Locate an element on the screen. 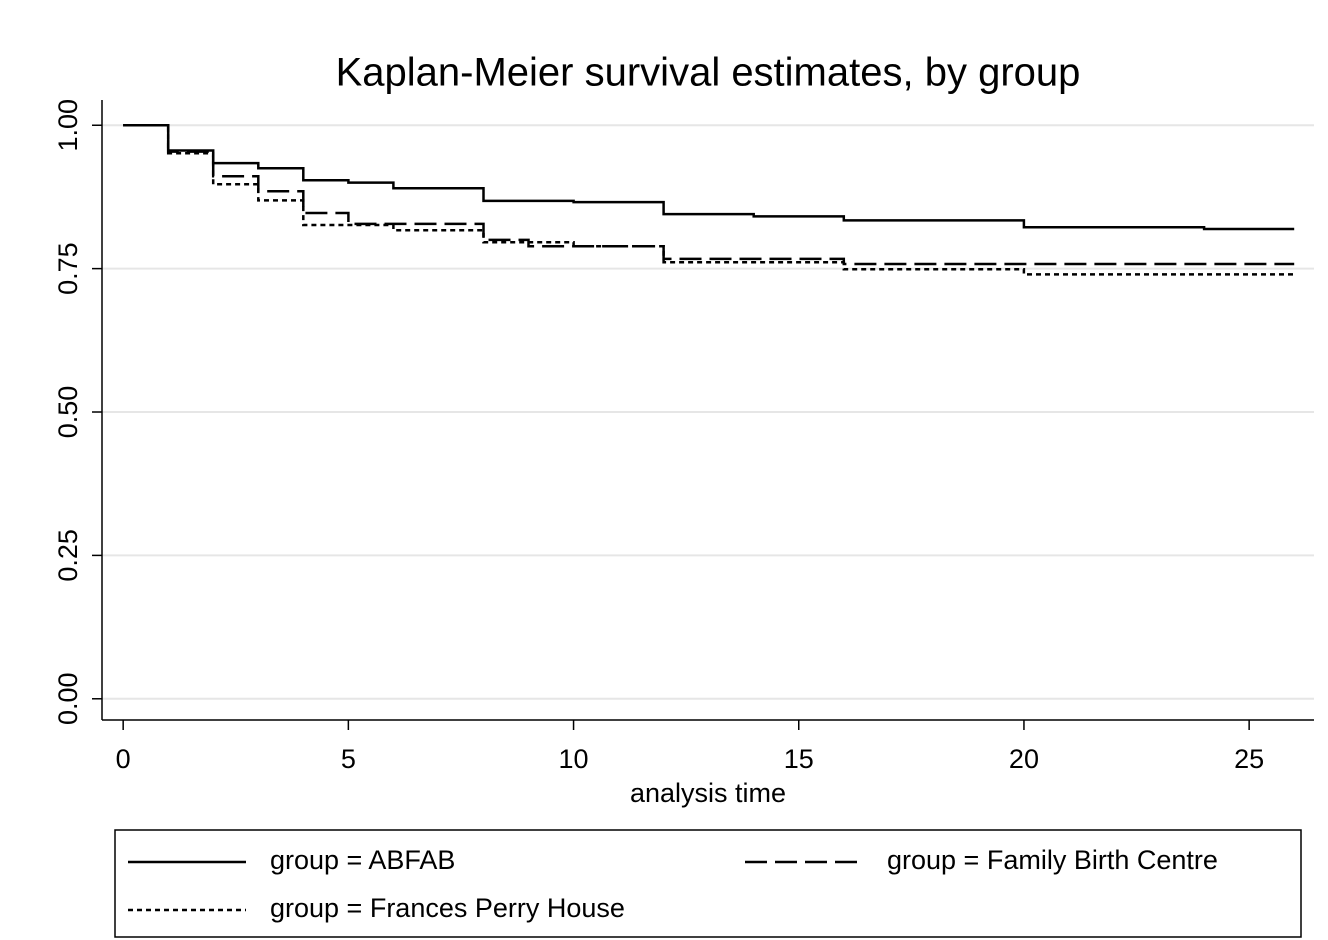 Image resolution: width=1328 pixels, height=940 pixels. y-tick-label: 0.00 is located at coordinates (68, 698).